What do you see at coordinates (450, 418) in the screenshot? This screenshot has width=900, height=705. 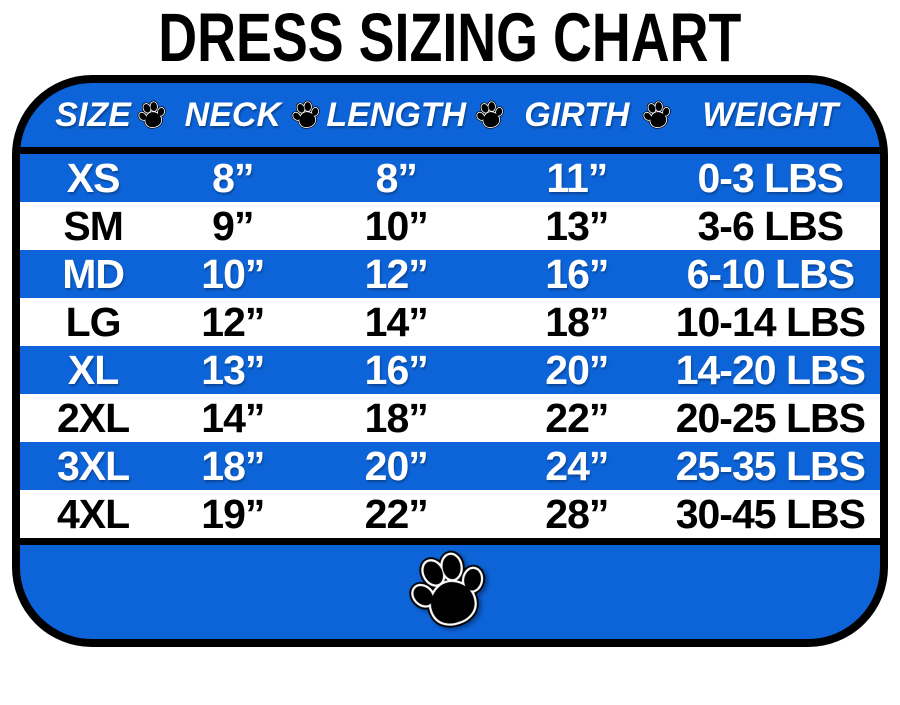 I see `table-row: 2XL 14” 18” 22” 20-25 LBS` at bounding box center [450, 418].